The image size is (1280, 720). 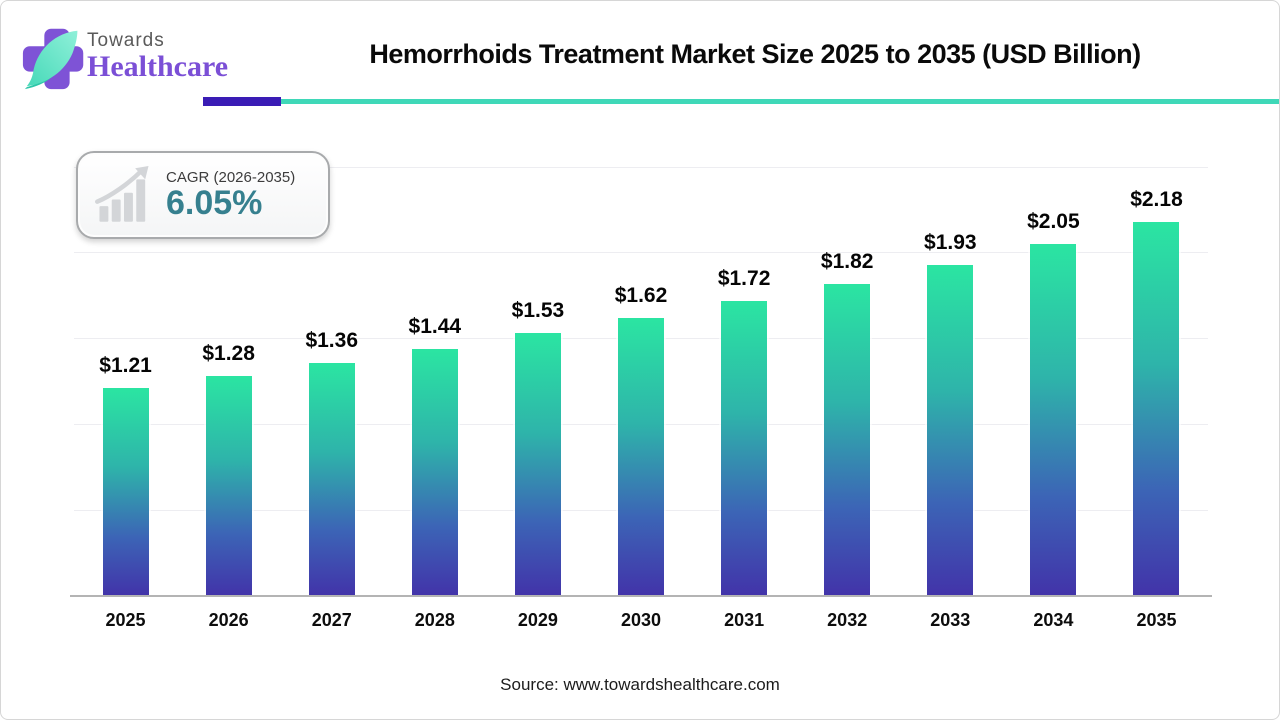 I want to click on bar-value-label: $1.53, so click(x=538, y=311).